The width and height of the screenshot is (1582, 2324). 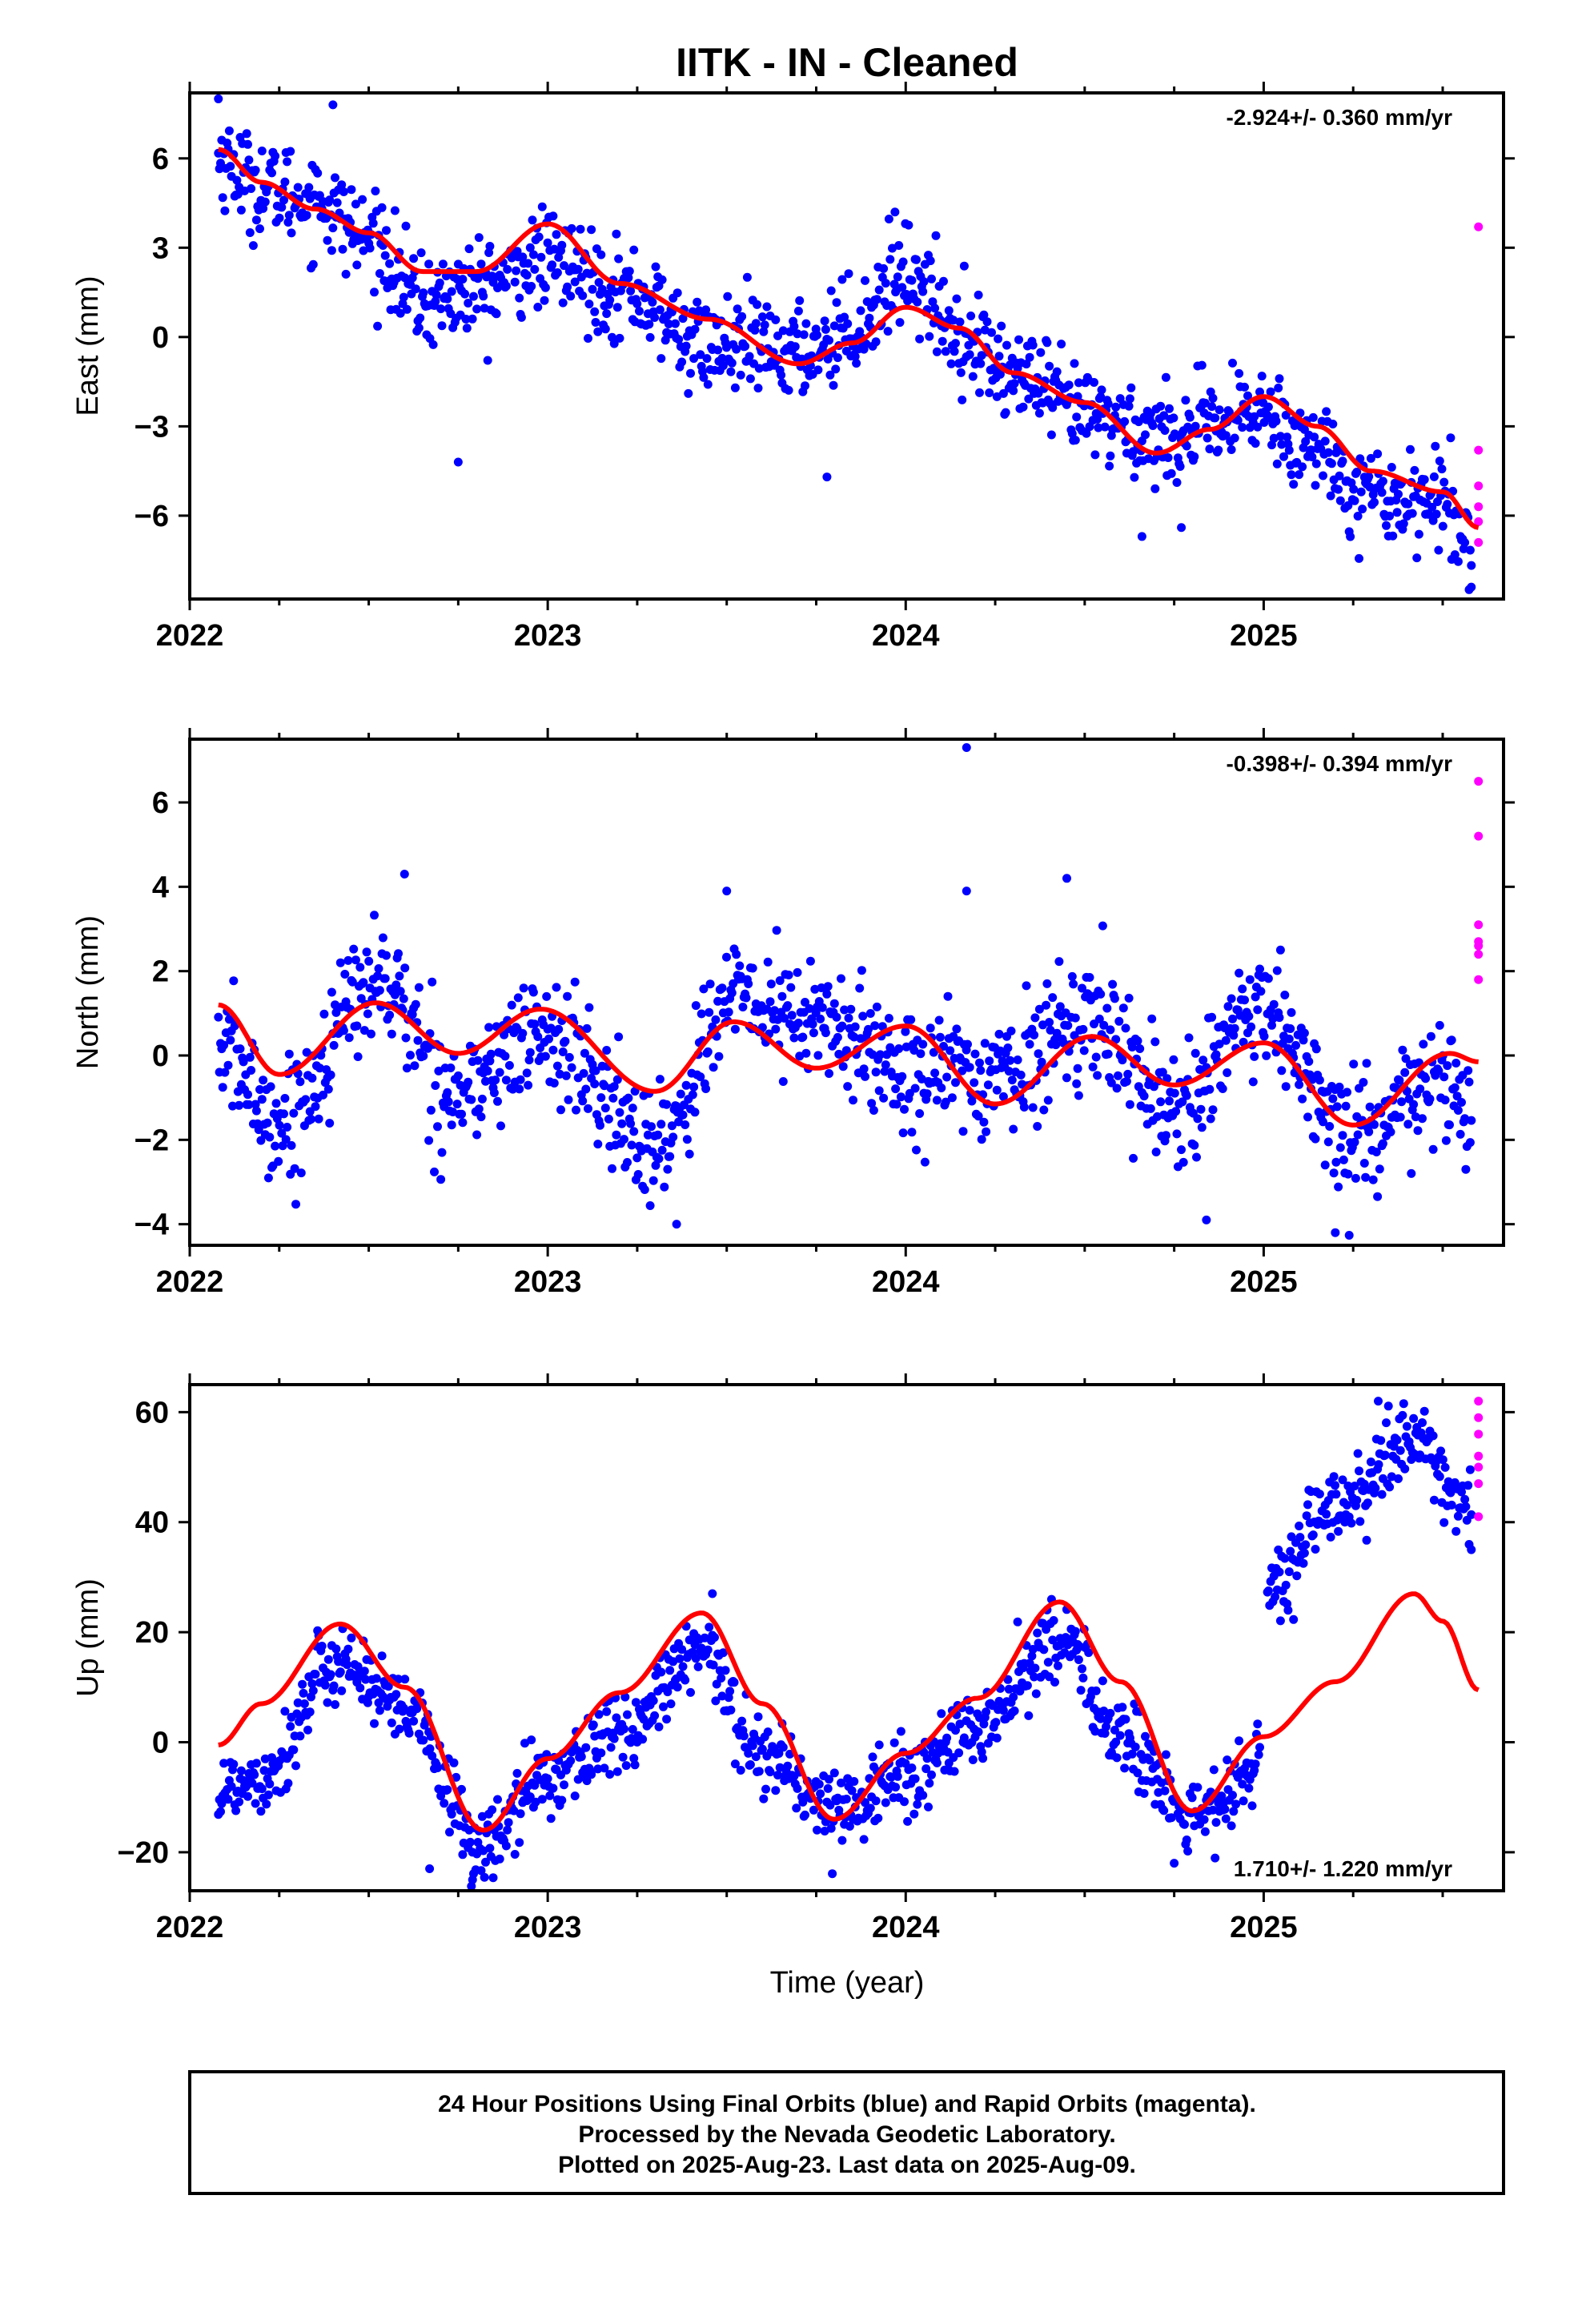 What do you see at coordinates (88, 1637) in the screenshot?
I see `y-axis-label: Up (mm)` at bounding box center [88, 1637].